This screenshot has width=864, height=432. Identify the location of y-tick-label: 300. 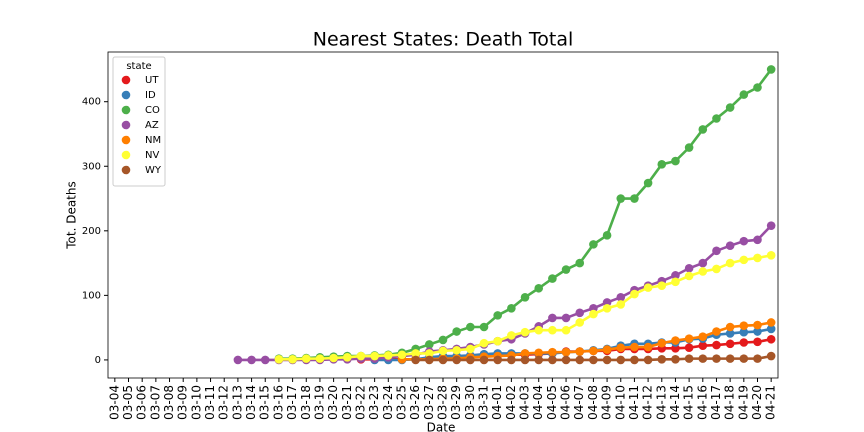
(91, 166).